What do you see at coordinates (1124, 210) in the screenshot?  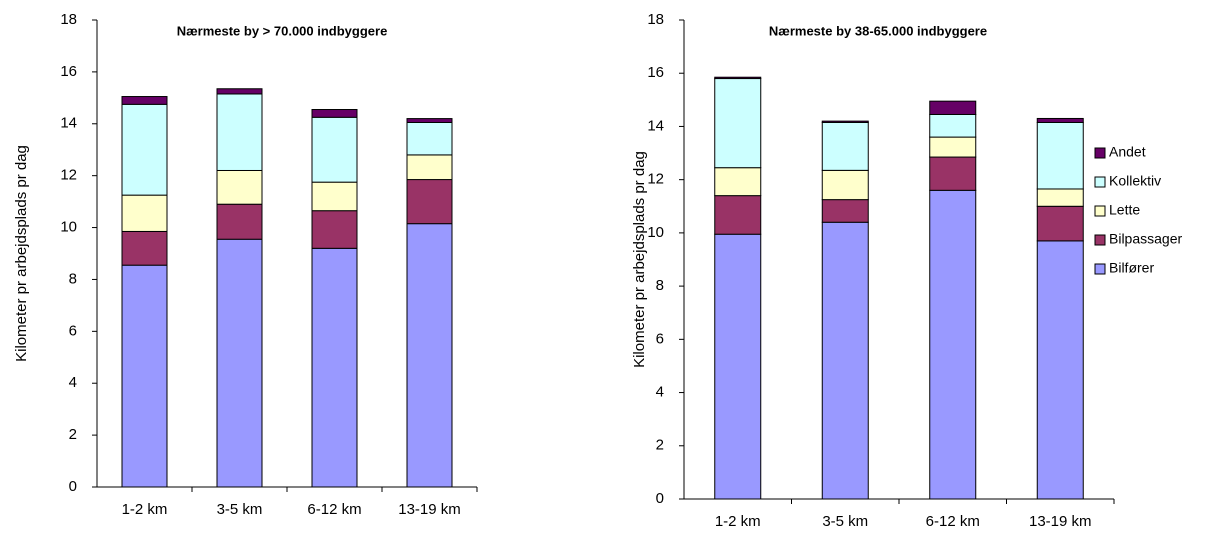 I see `legend-label: Lette` at bounding box center [1124, 210].